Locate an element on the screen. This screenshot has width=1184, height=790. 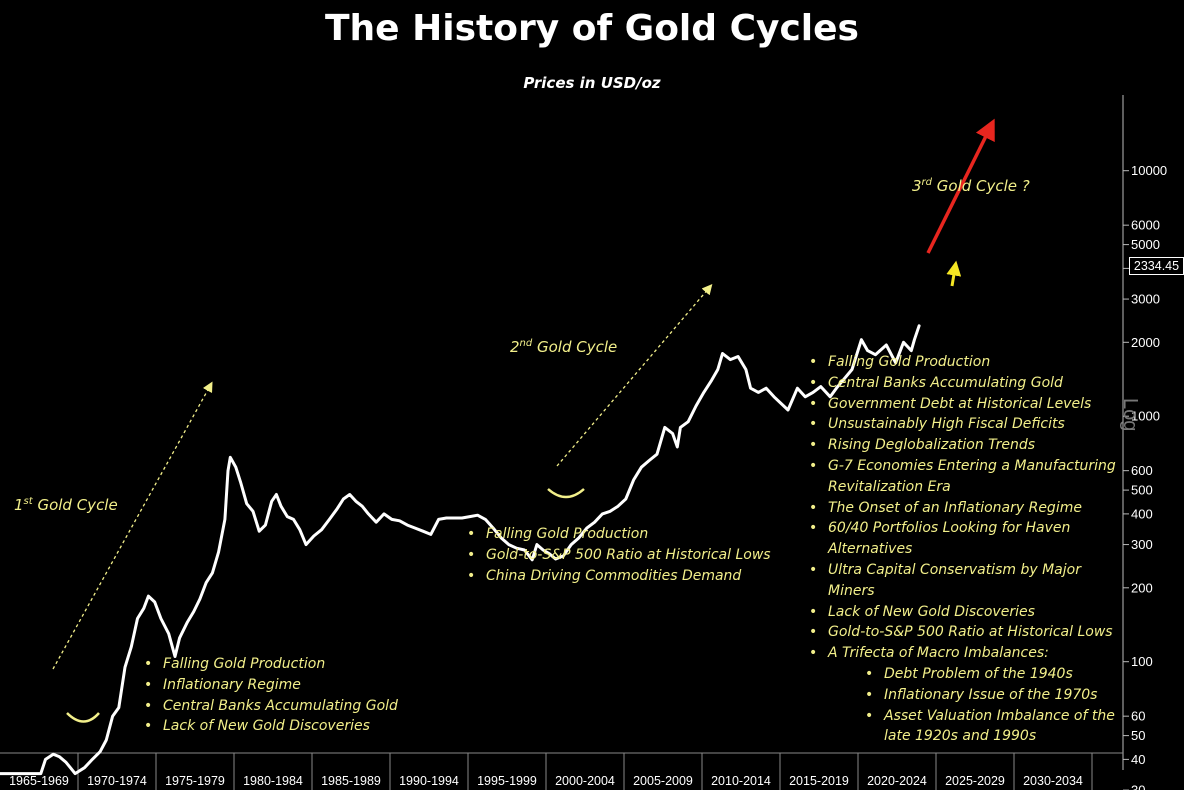
y-tick-label: 50 is located at coordinates (1138, 735).